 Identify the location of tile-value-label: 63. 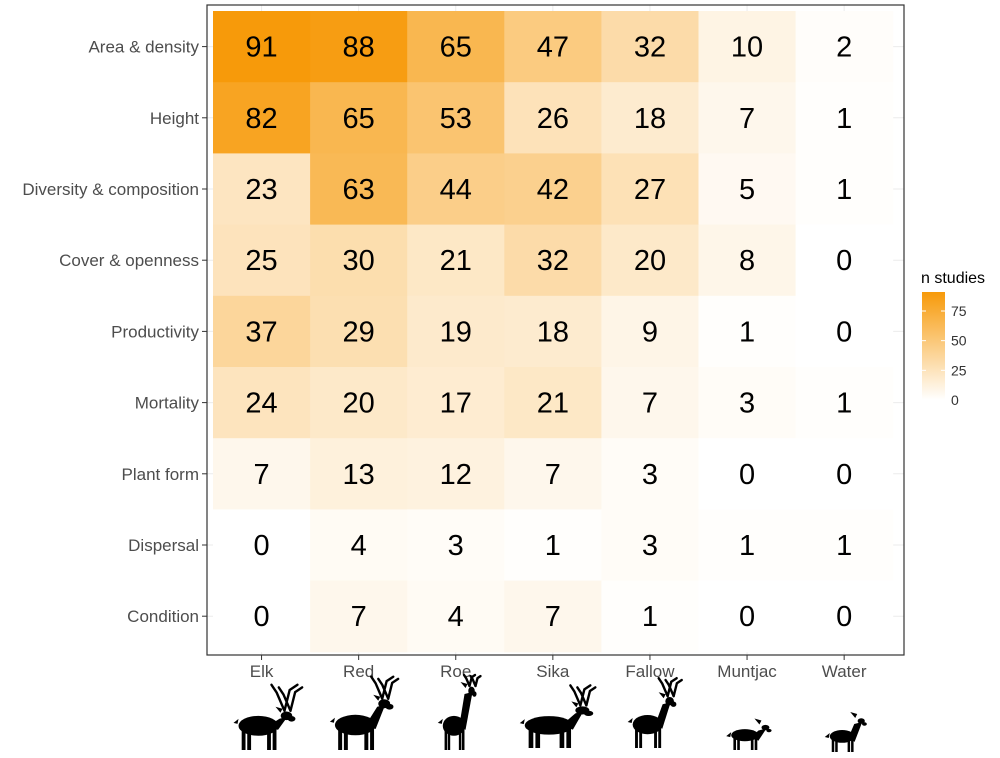
(359, 190).